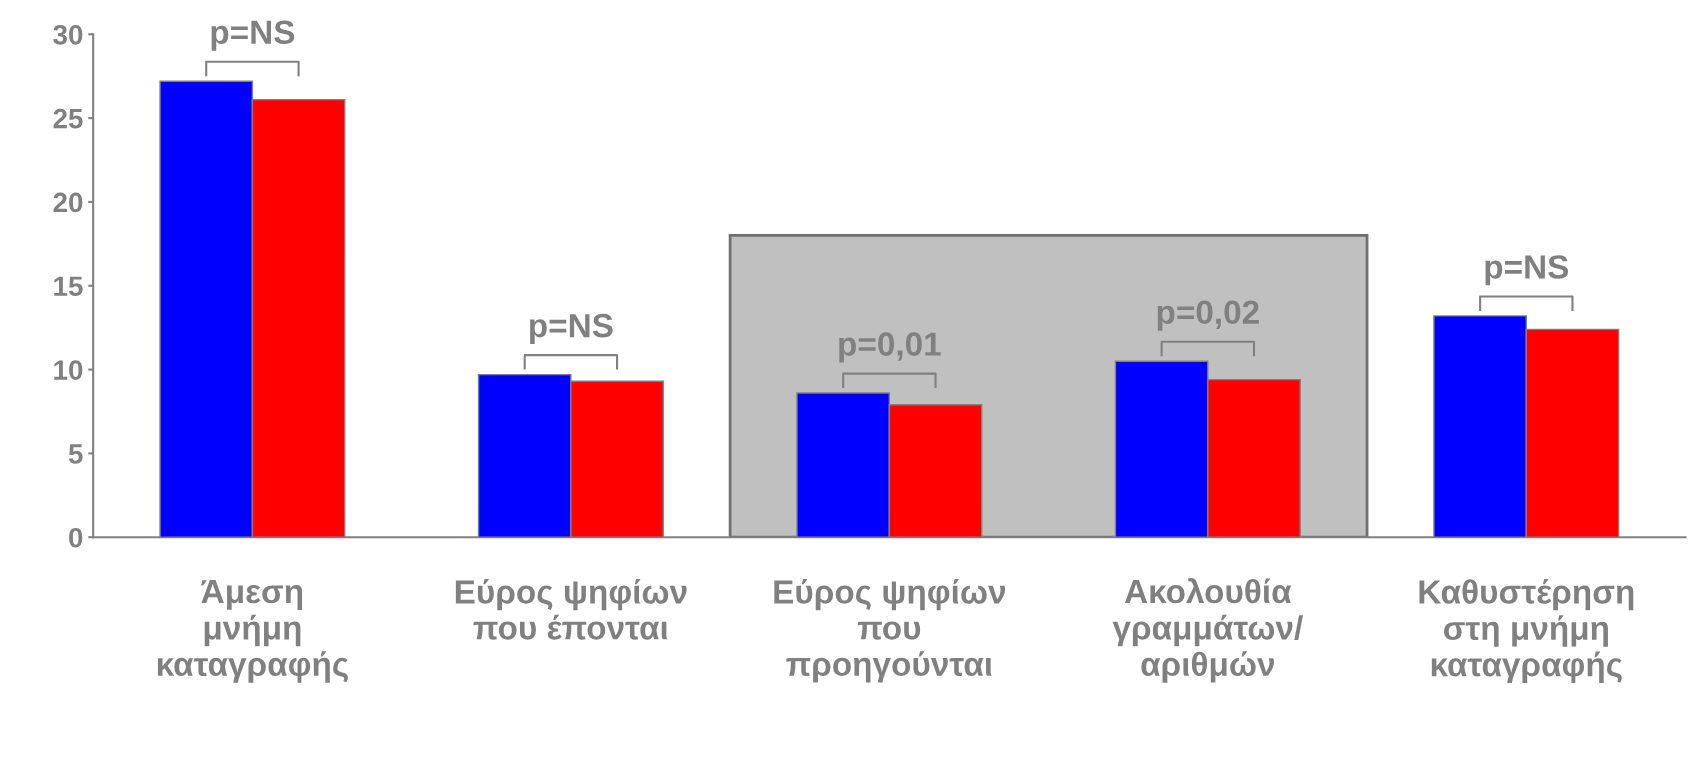  Describe the element at coordinates (68, 118) in the screenshot. I see `y-tick-label: 25` at that location.